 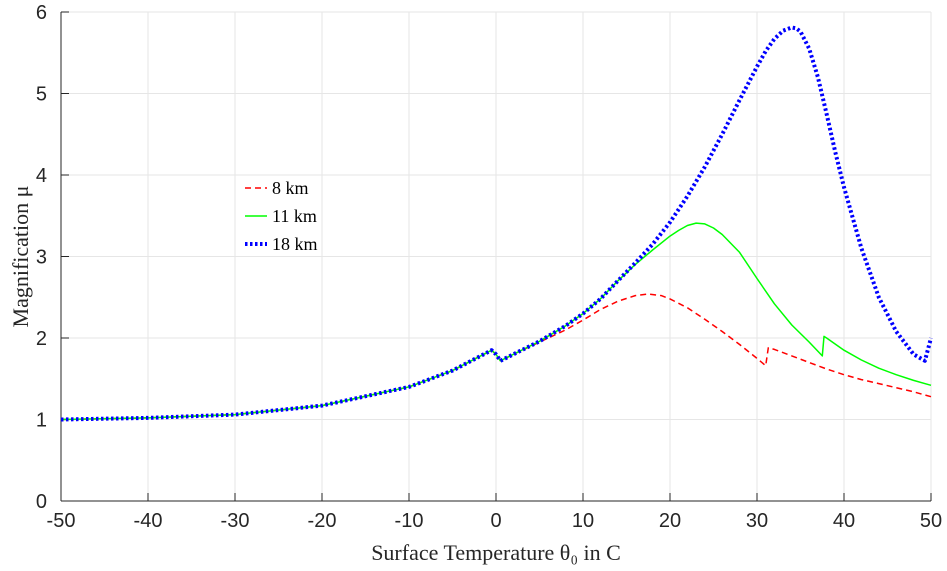 I want to click on x-tick-label: -20, so click(x=322, y=521).